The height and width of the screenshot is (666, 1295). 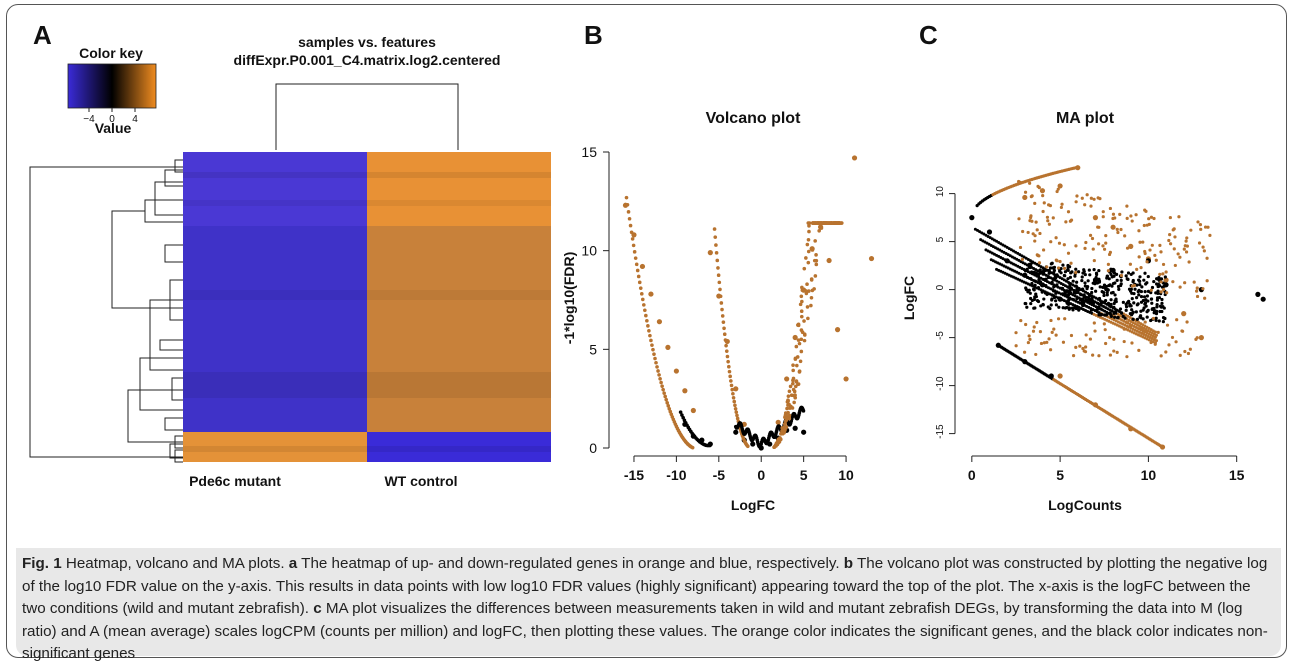 I want to click on volcano-x-tick-label: -10, so click(x=676, y=475).